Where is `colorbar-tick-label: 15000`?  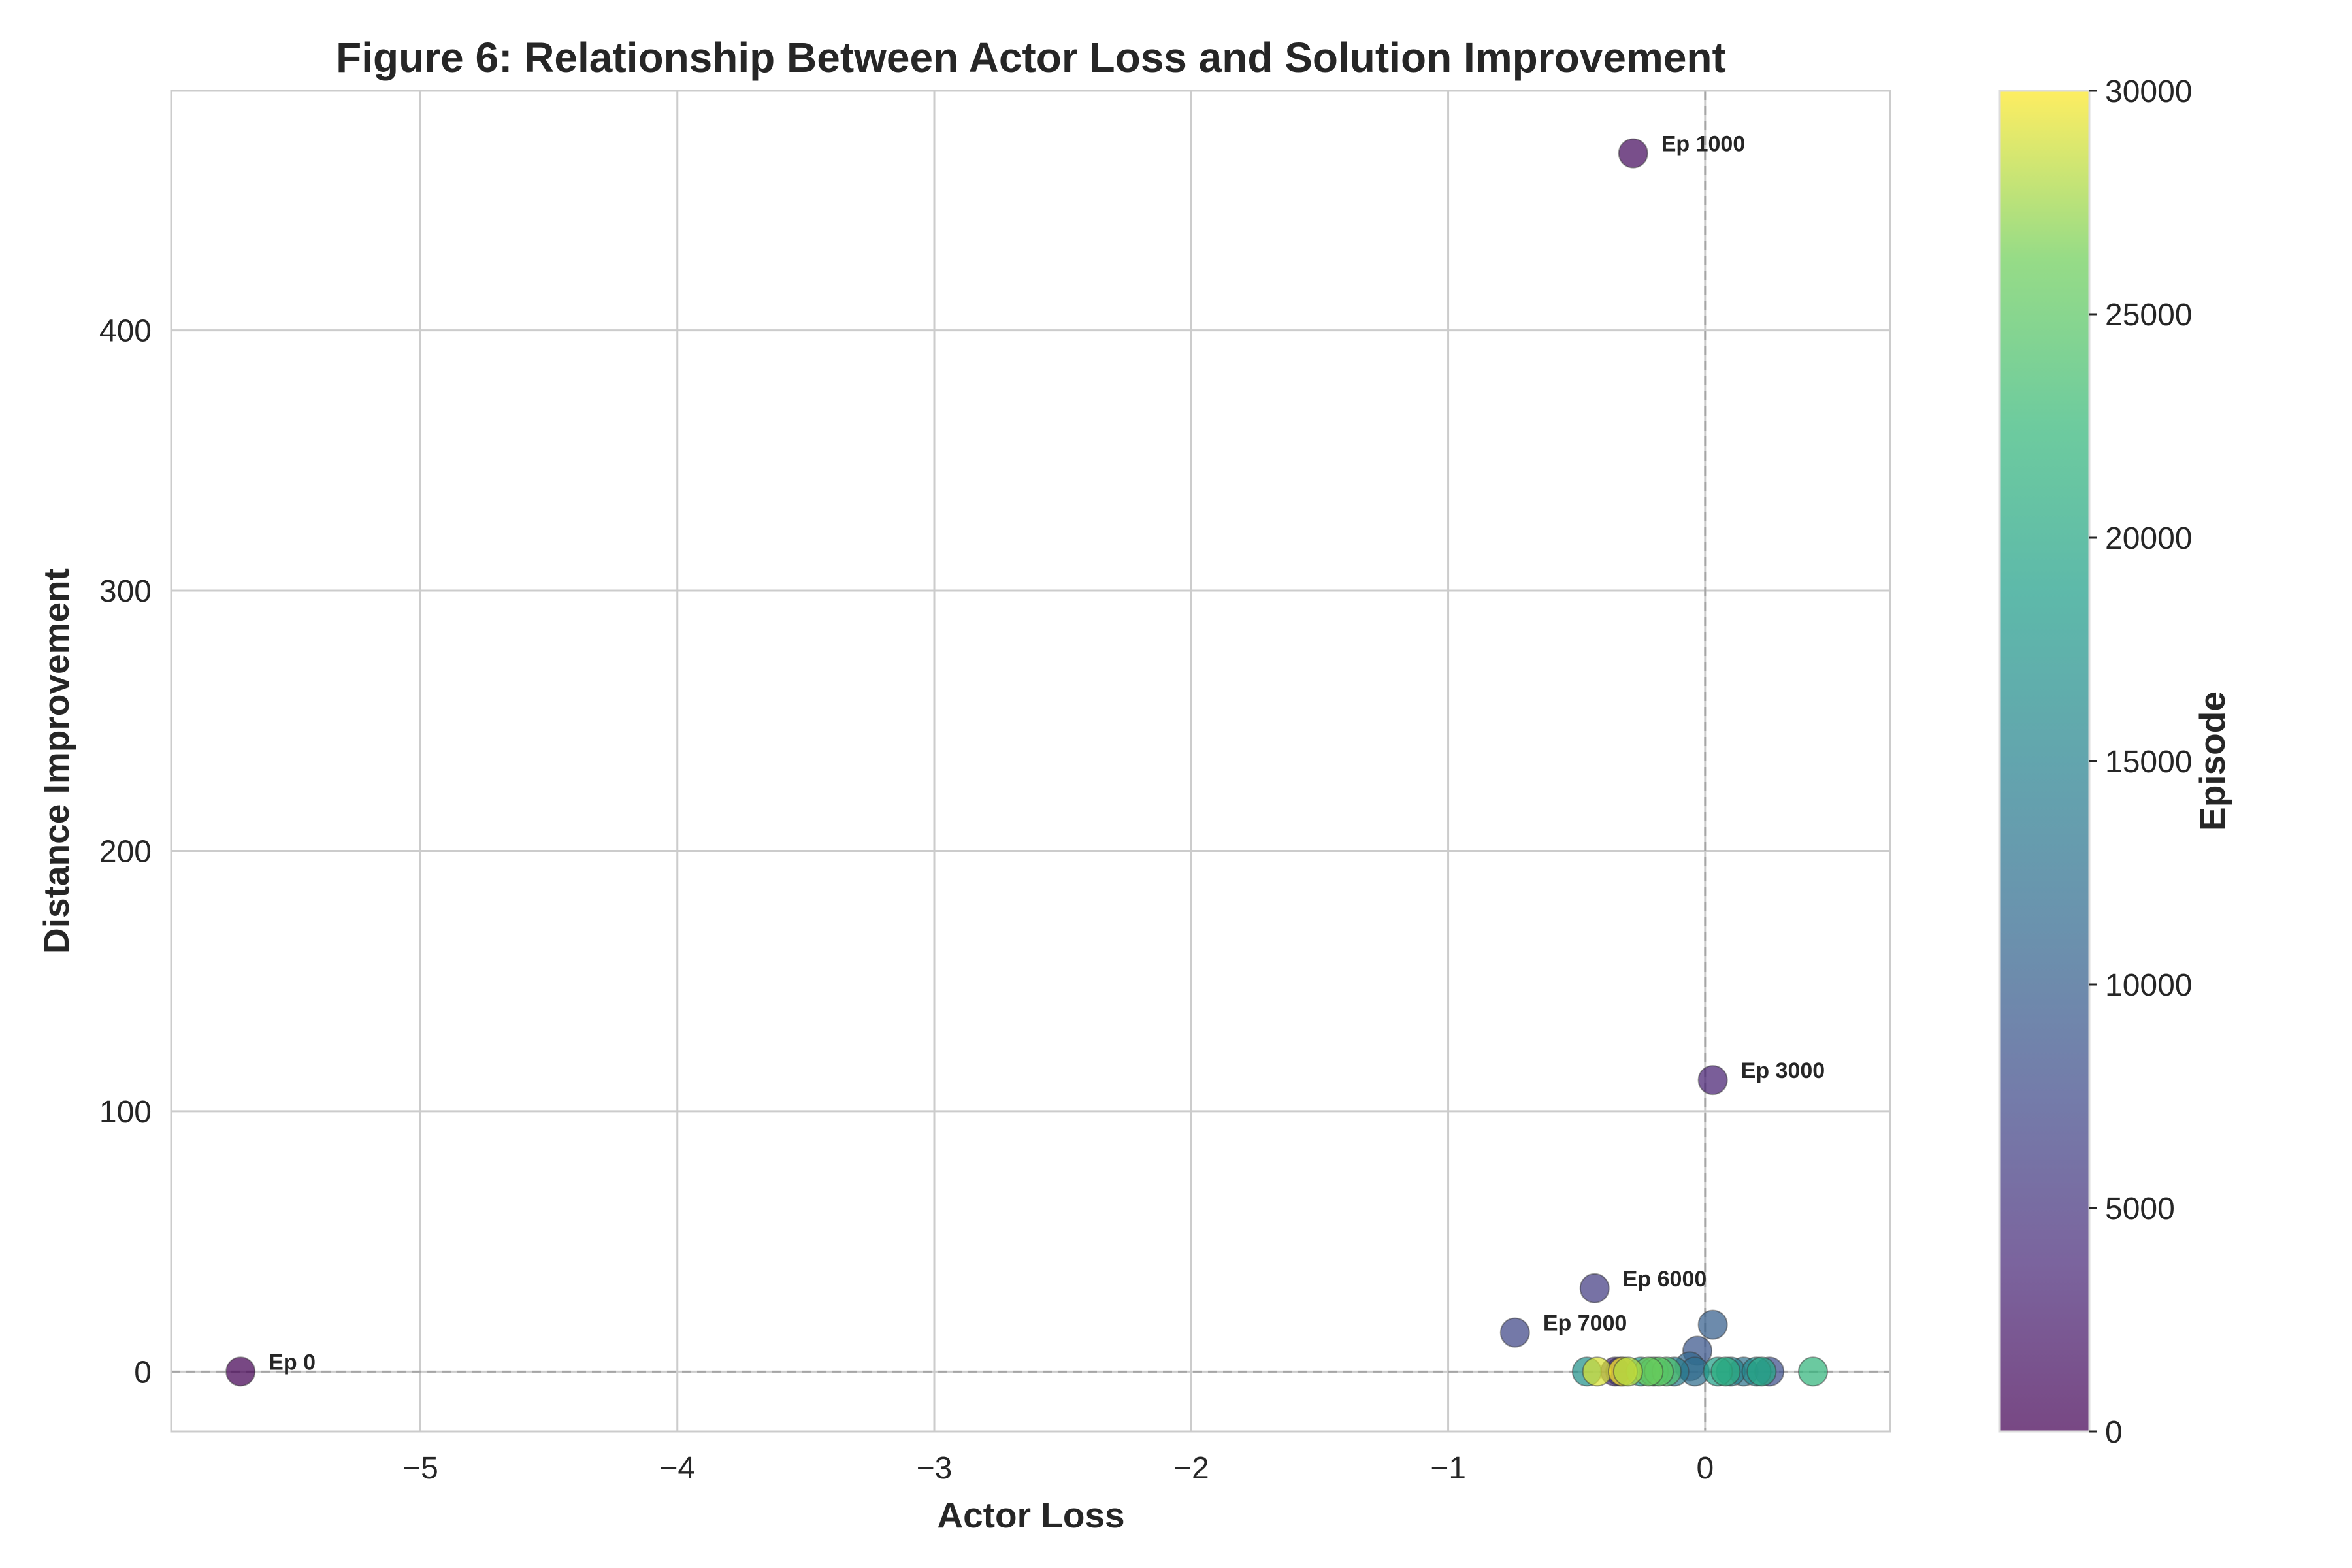 colorbar-tick-label: 15000 is located at coordinates (2148, 762).